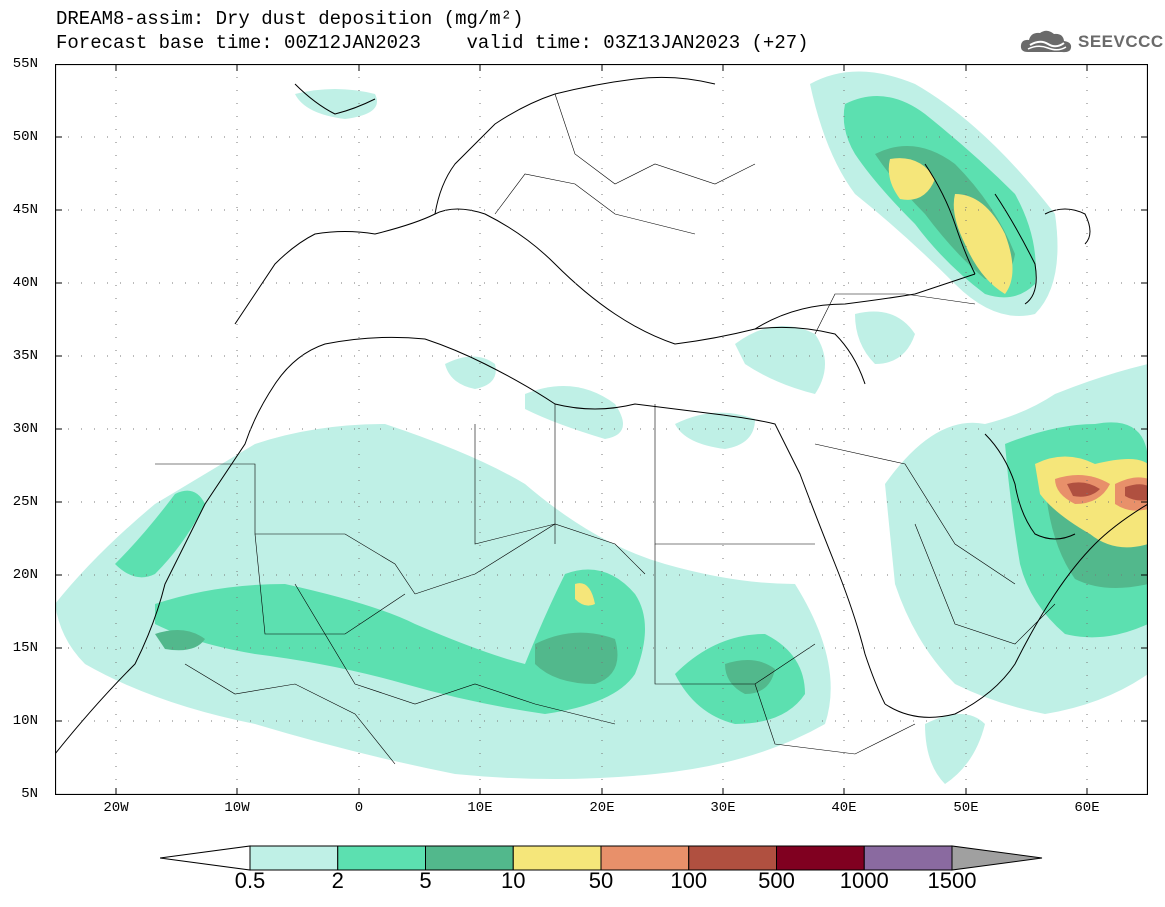  I want to click on seevccc-logo: SEEVCCC, so click(1091, 42).